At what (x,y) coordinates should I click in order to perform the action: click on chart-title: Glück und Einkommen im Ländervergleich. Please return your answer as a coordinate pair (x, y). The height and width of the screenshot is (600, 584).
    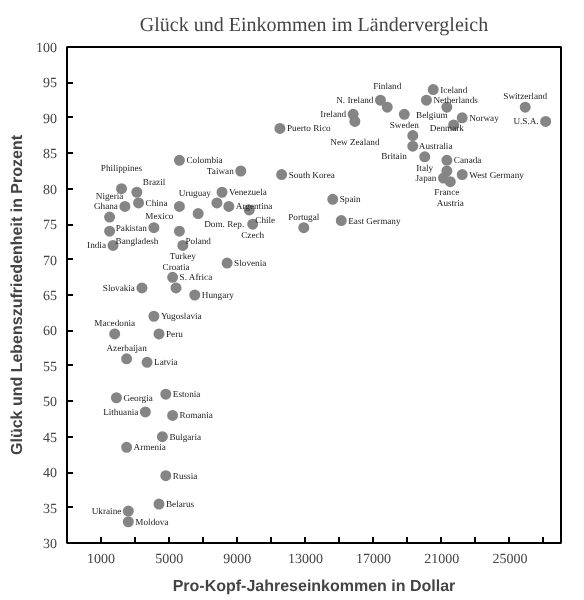
    Looking at the image, I should click on (314, 26).